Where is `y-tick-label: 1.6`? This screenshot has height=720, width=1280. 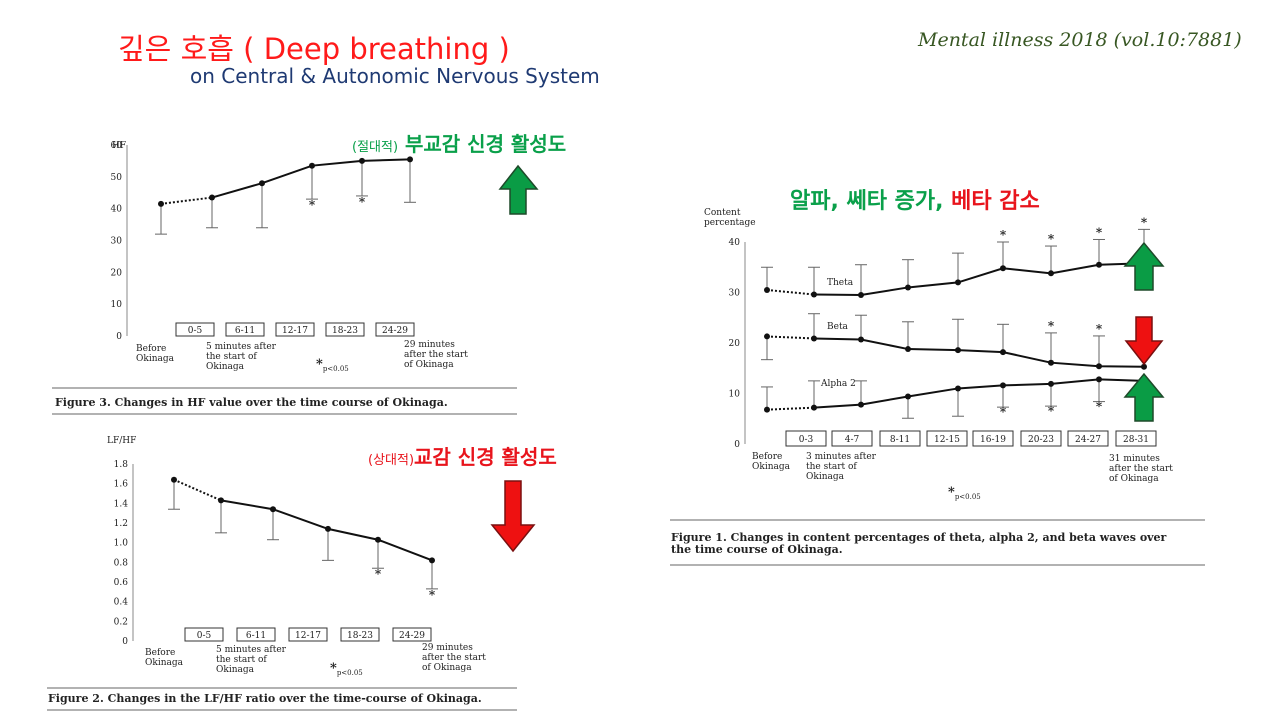 y-tick-label: 1.6 is located at coordinates (121, 485).